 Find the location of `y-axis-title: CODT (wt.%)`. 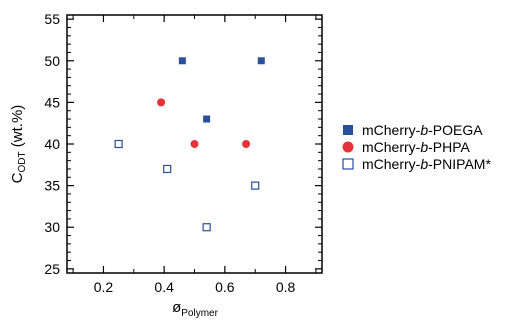

y-axis-title: CODT (wt.%) is located at coordinates (18, 144).